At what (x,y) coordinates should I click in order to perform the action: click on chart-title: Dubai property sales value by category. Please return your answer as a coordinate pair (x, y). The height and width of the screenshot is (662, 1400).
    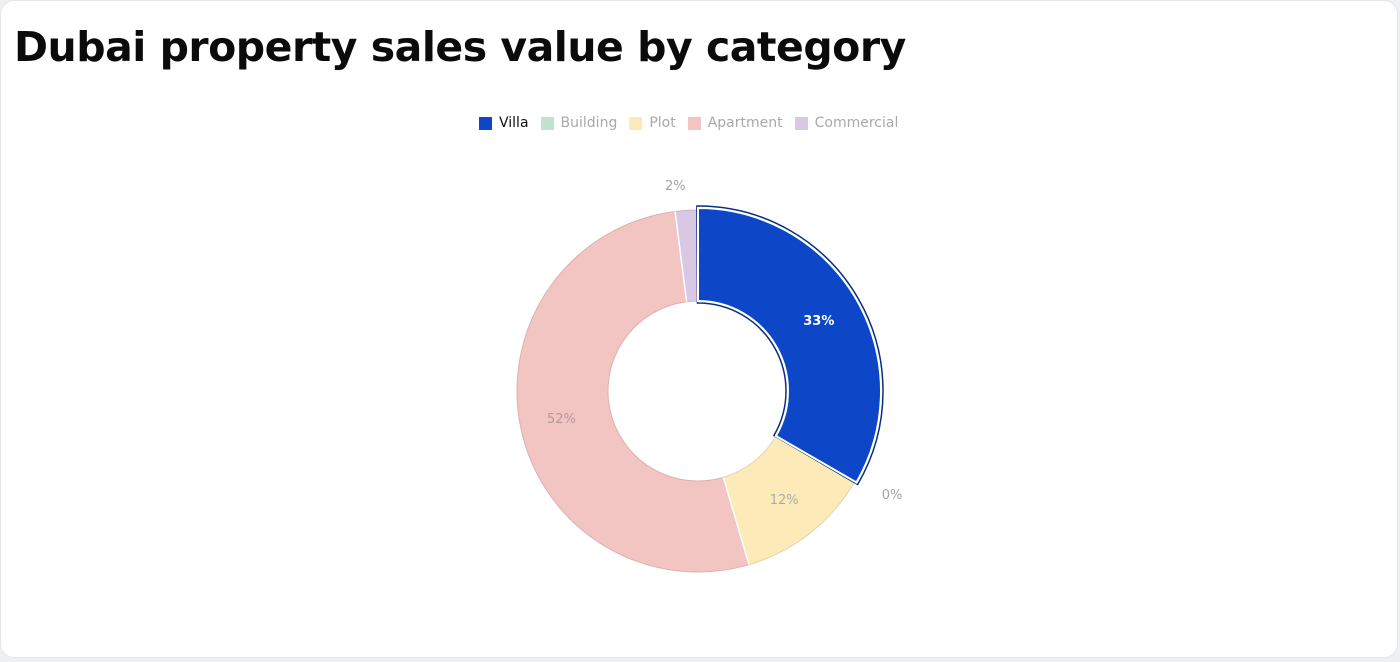
    Looking at the image, I should click on (460, 47).